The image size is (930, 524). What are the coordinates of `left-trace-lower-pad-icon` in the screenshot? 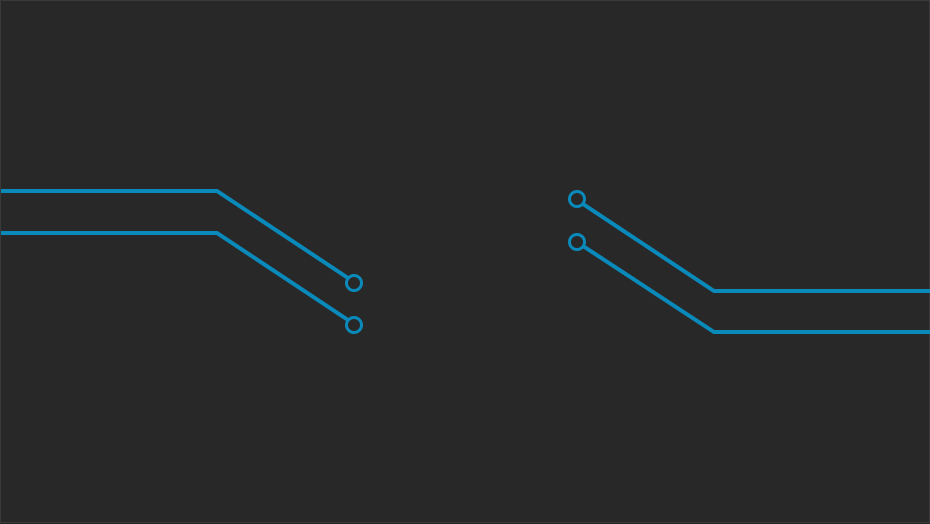 It's located at (354, 325).